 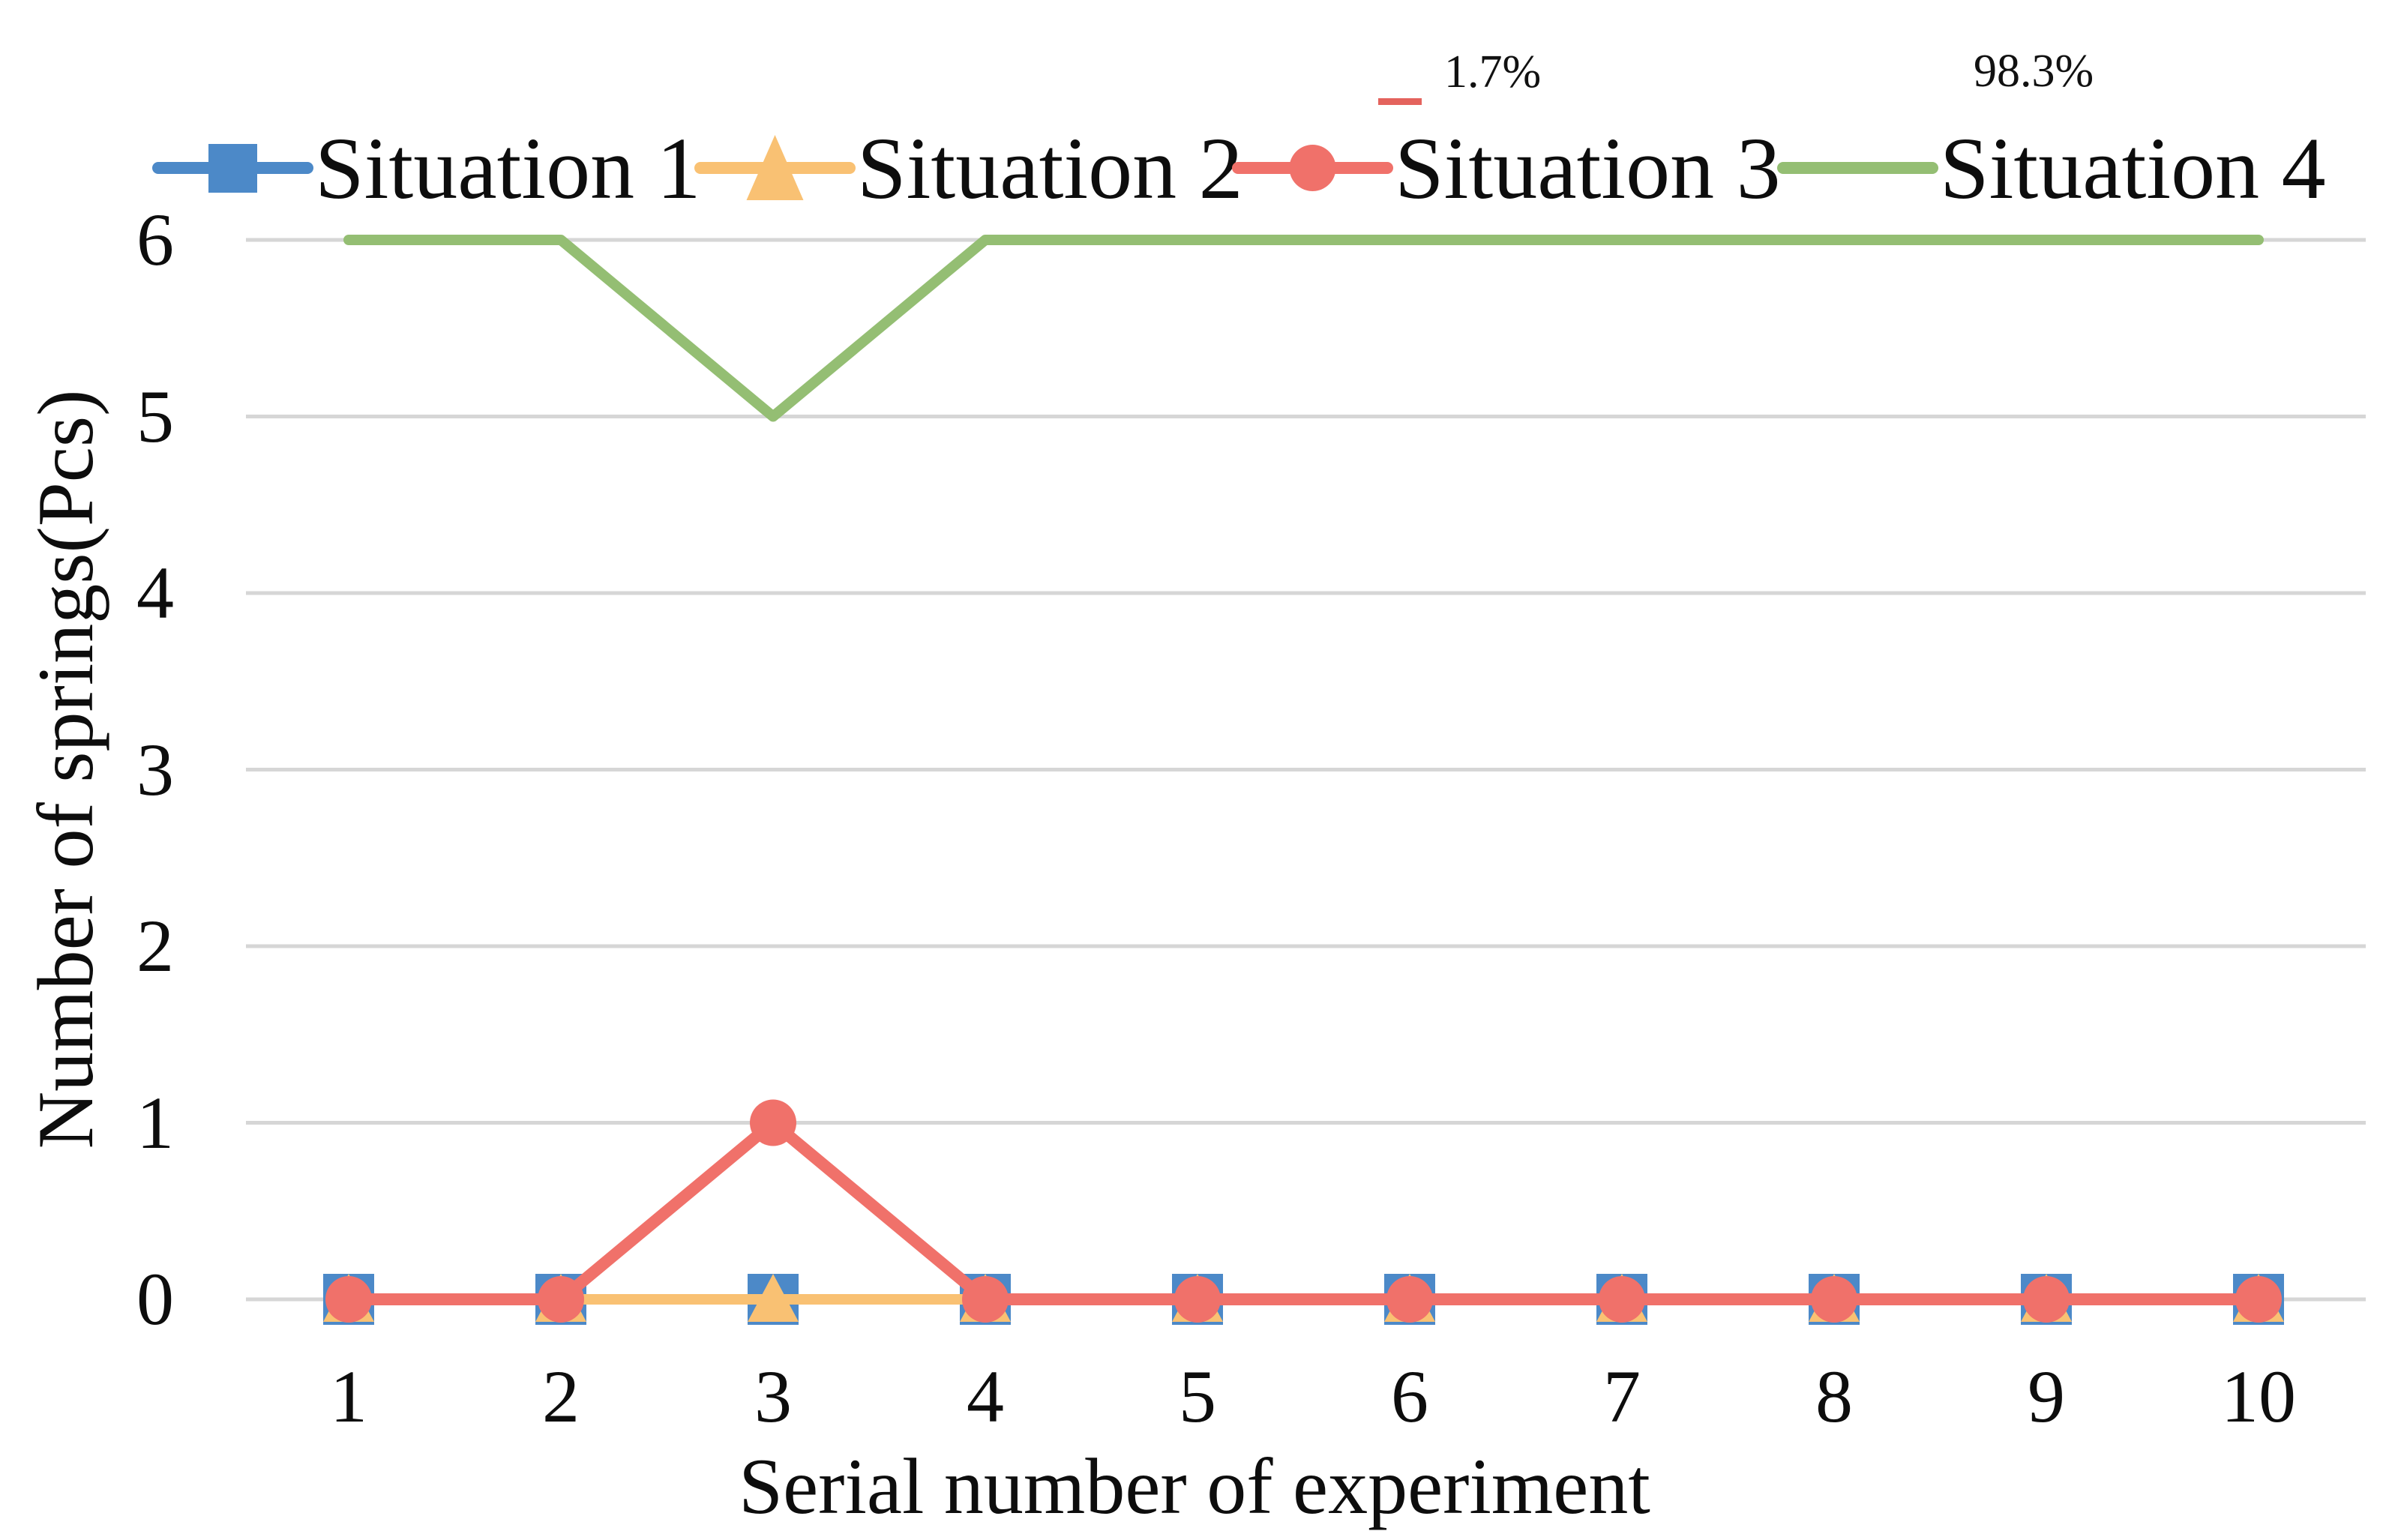 I want to click on y-tick-label-1: 1, so click(x=155, y=1122).